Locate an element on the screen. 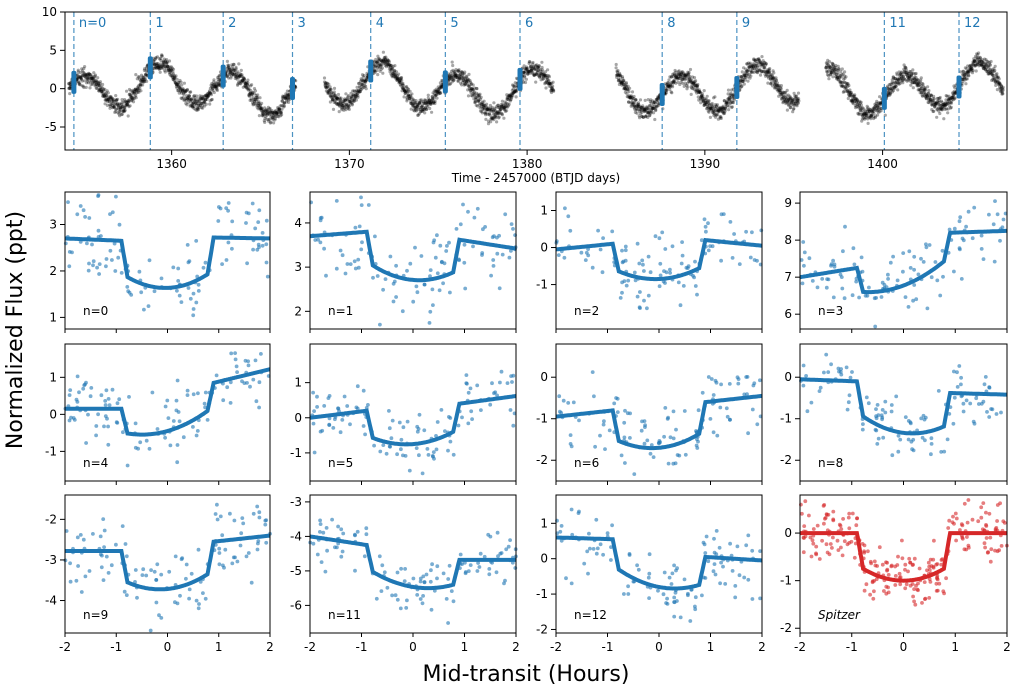 Image resolution: width=1017 pixels, height=691 pixels. transit-marker-label: 9 is located at coordinates (746, 23).